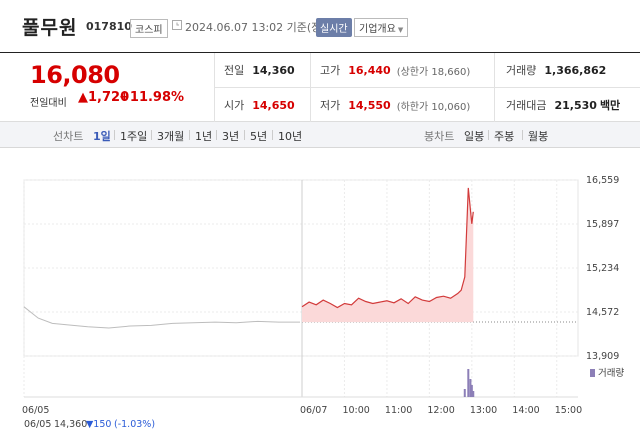 Image resolution: width=640 pixels, height=429 pixels. Describe the element at coordinates (234, 70) in the screenshot. I see `prev-close-label: 전일` at that location.